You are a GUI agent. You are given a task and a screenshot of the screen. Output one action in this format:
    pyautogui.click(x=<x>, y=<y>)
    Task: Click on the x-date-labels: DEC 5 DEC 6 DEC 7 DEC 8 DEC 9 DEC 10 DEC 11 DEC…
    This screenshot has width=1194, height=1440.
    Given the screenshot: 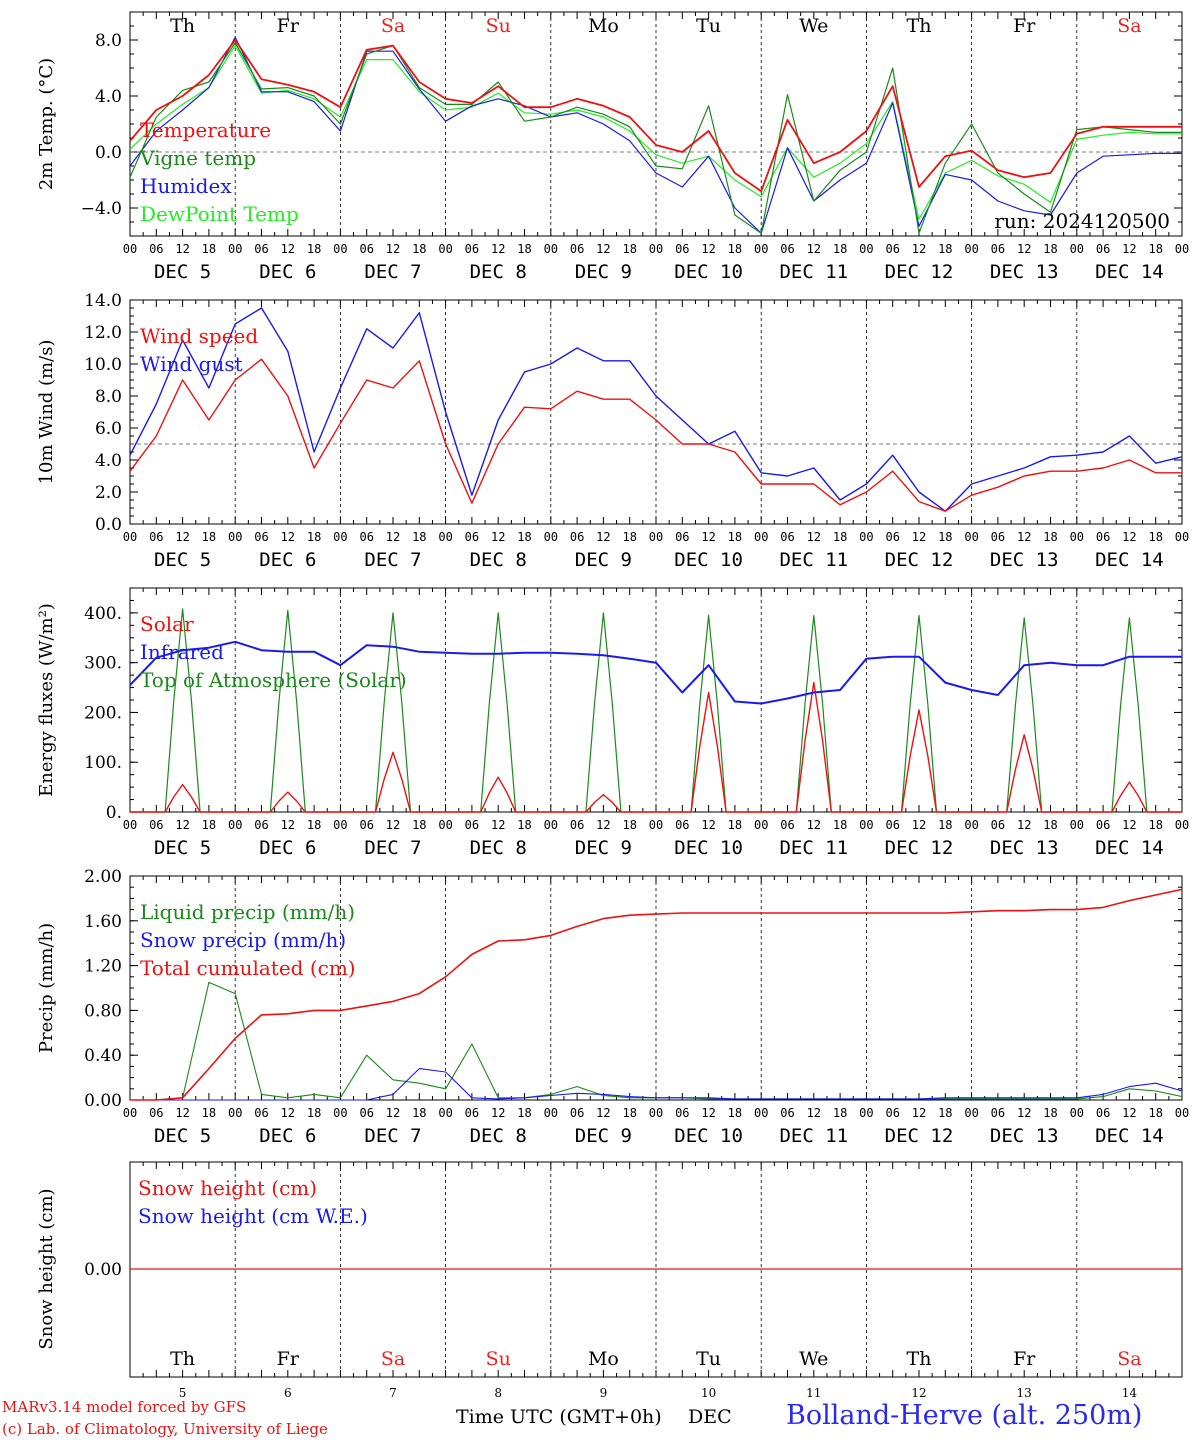 What is the action you would take?
    pyautogui.click(x=659, y=272)
    